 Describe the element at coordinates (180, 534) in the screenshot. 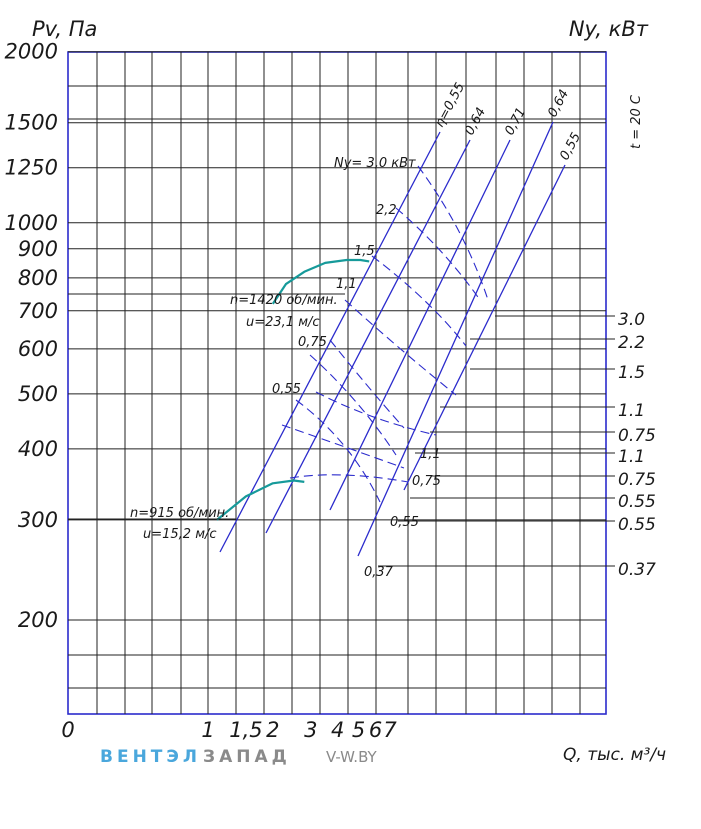

I see `series-speed-lower: u=15,2 м/с` at that location.